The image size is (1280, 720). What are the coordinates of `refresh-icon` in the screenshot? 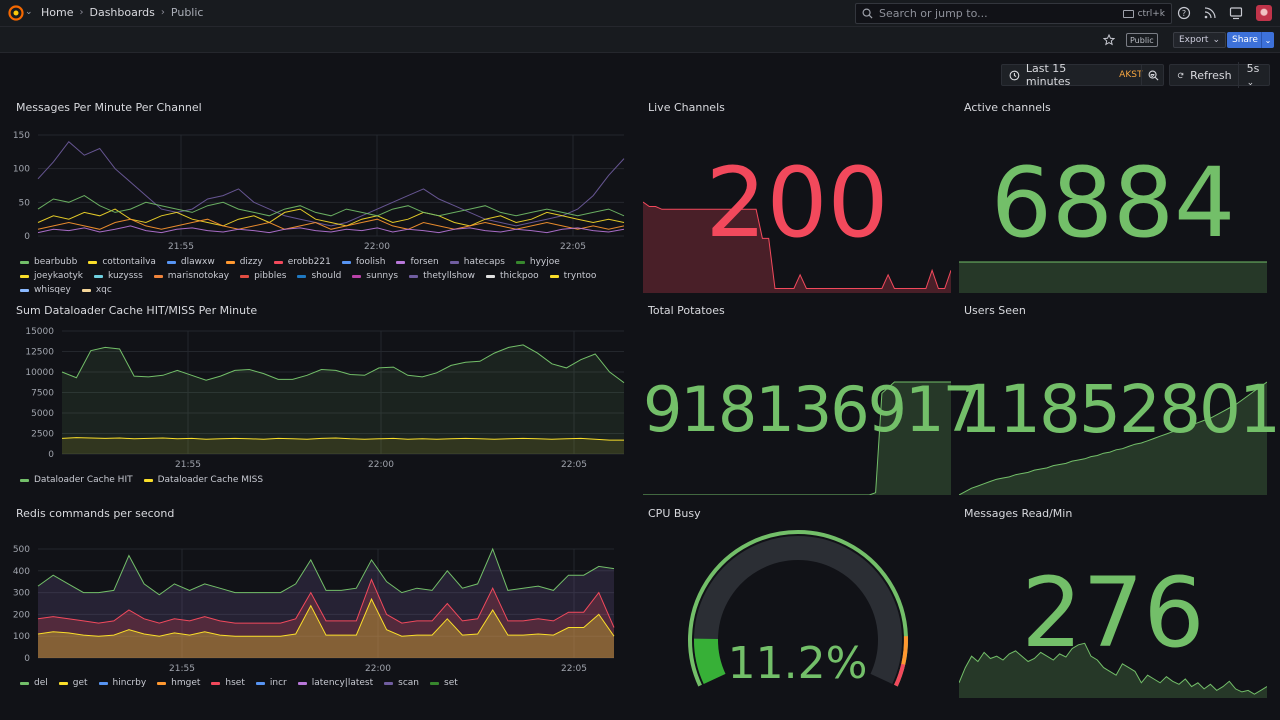 It's located at (1180, 75).